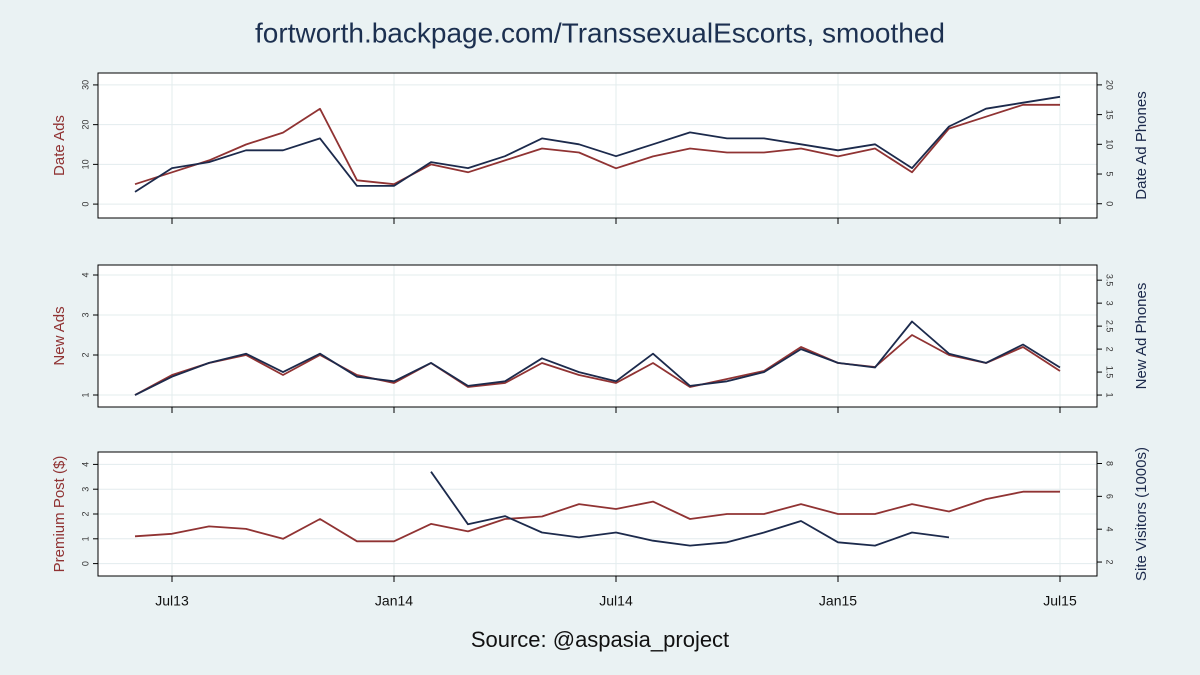 This screenshot has width=1200, height=675. I want to click on y2-tick-label: 8, so click(1110, 463).